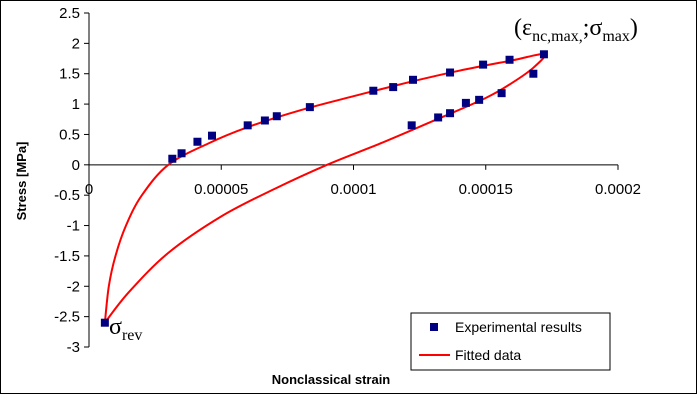  I want to click on y-tick-label: 2.5, so click(69, 13).